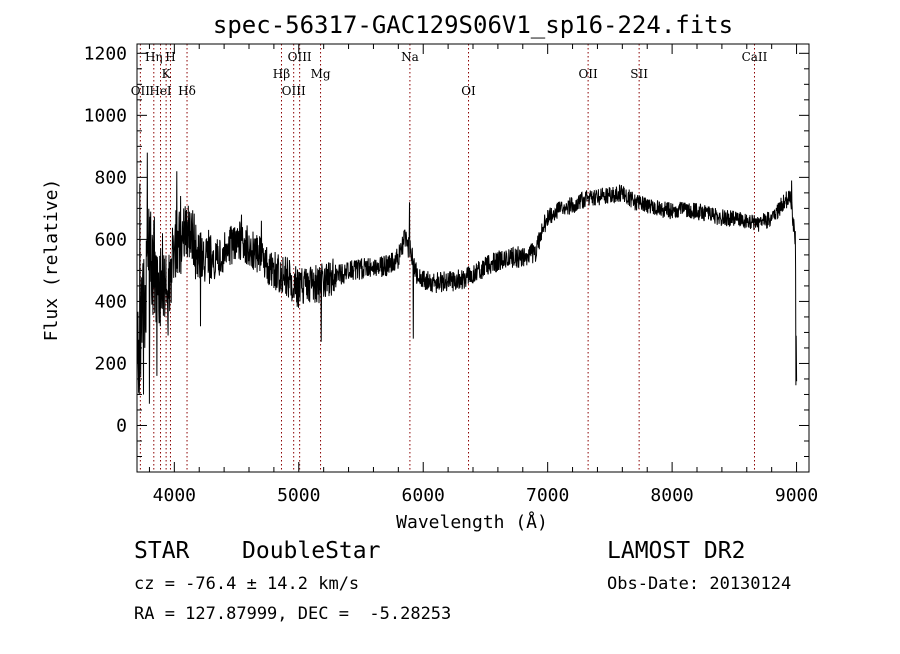 The image size is (900, 654). I want to click on line-label-1: Hη, so click(154, 57).